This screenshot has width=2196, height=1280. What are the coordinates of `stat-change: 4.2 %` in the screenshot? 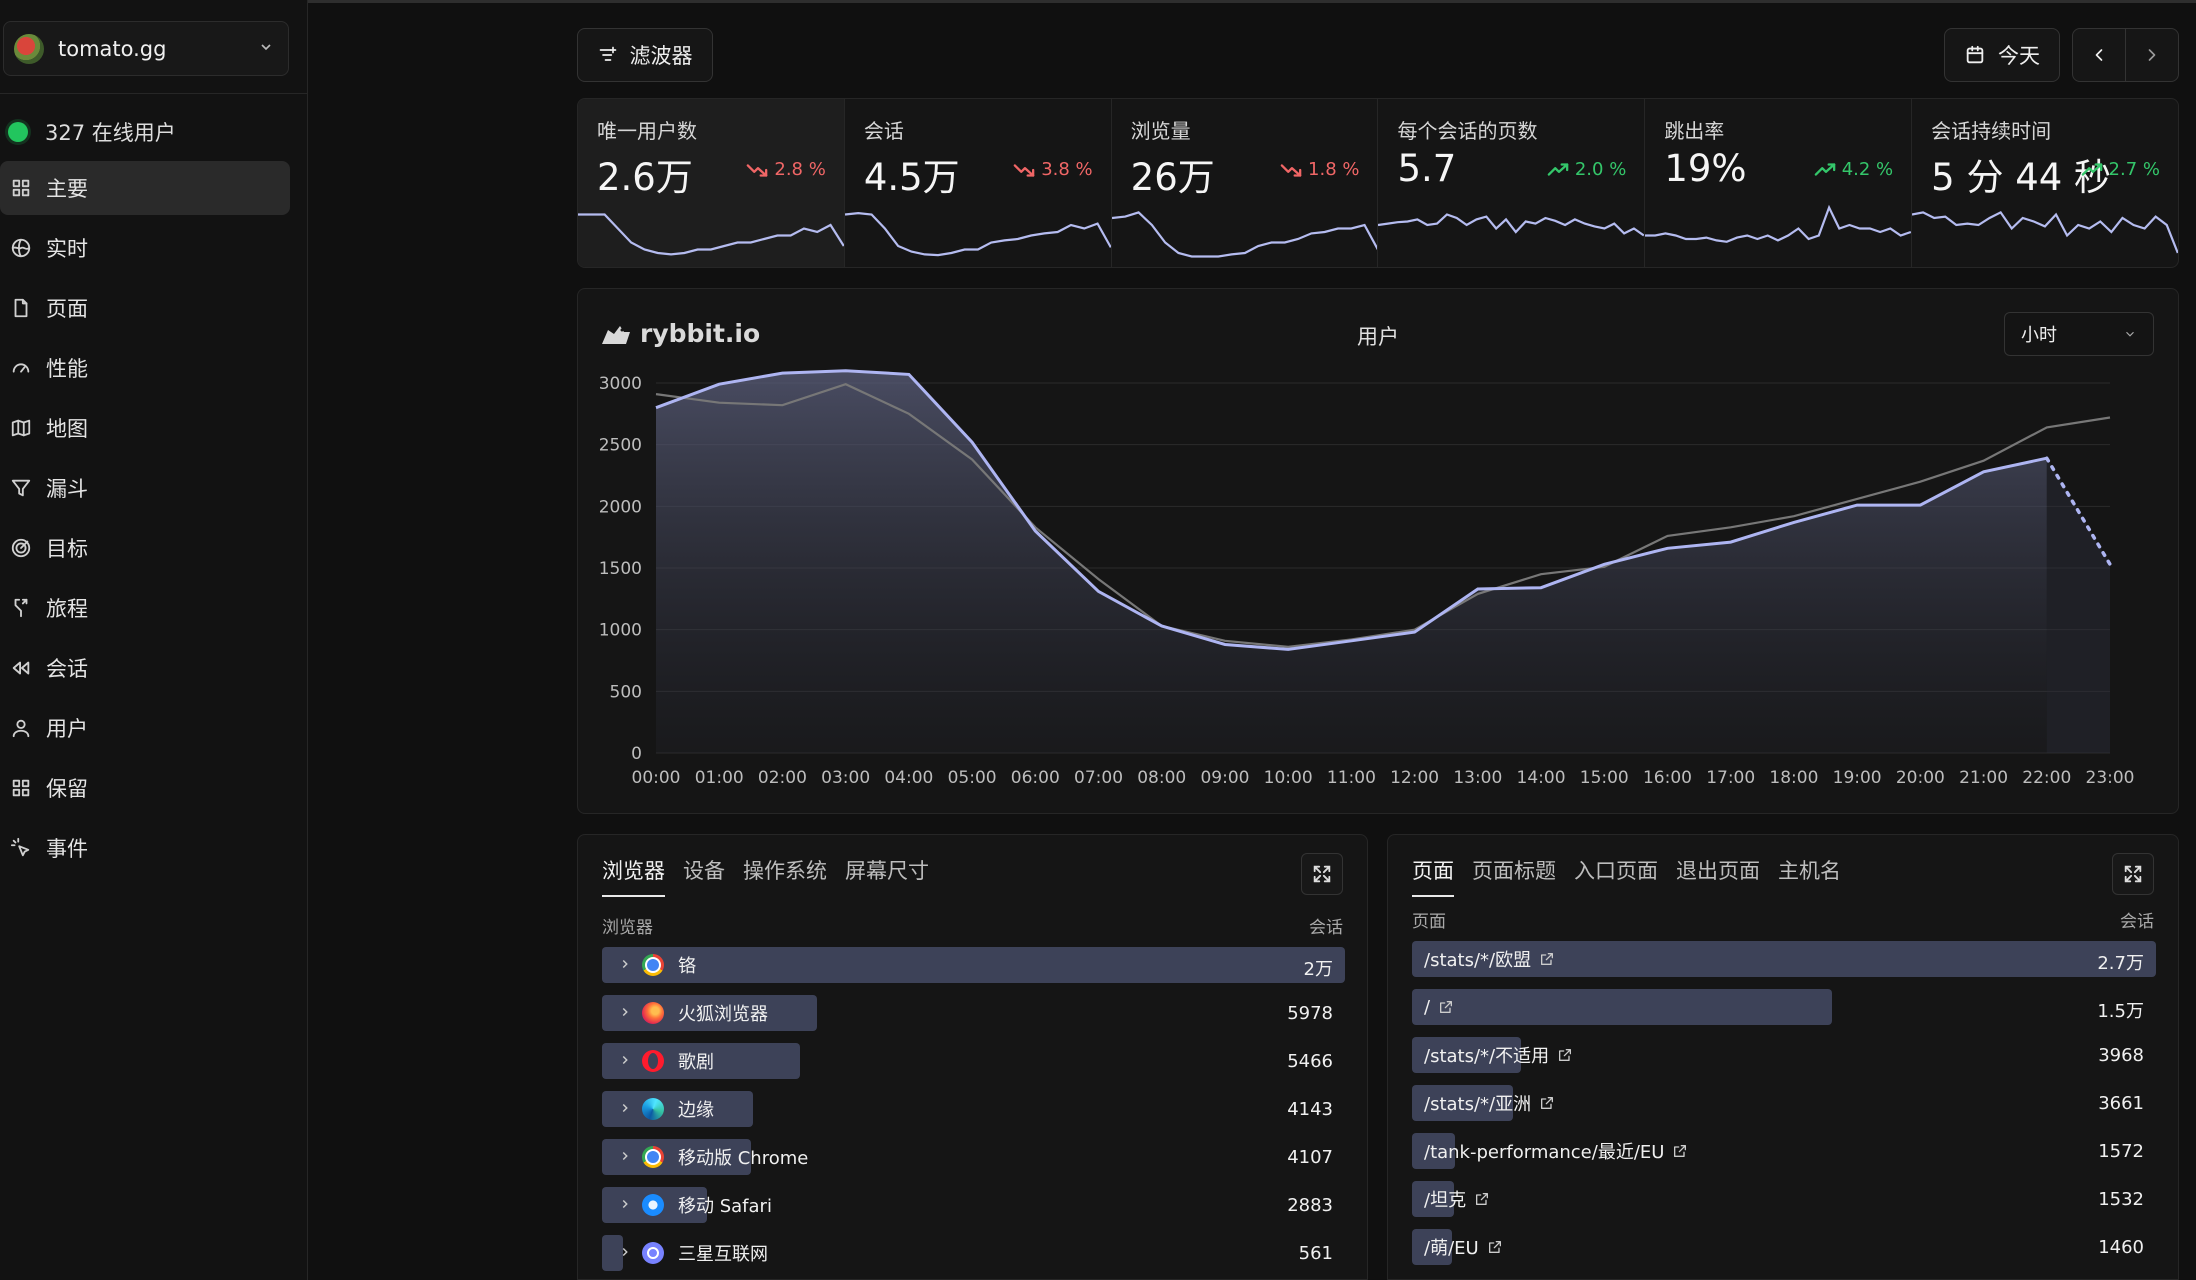 It's located at (1853, 169).